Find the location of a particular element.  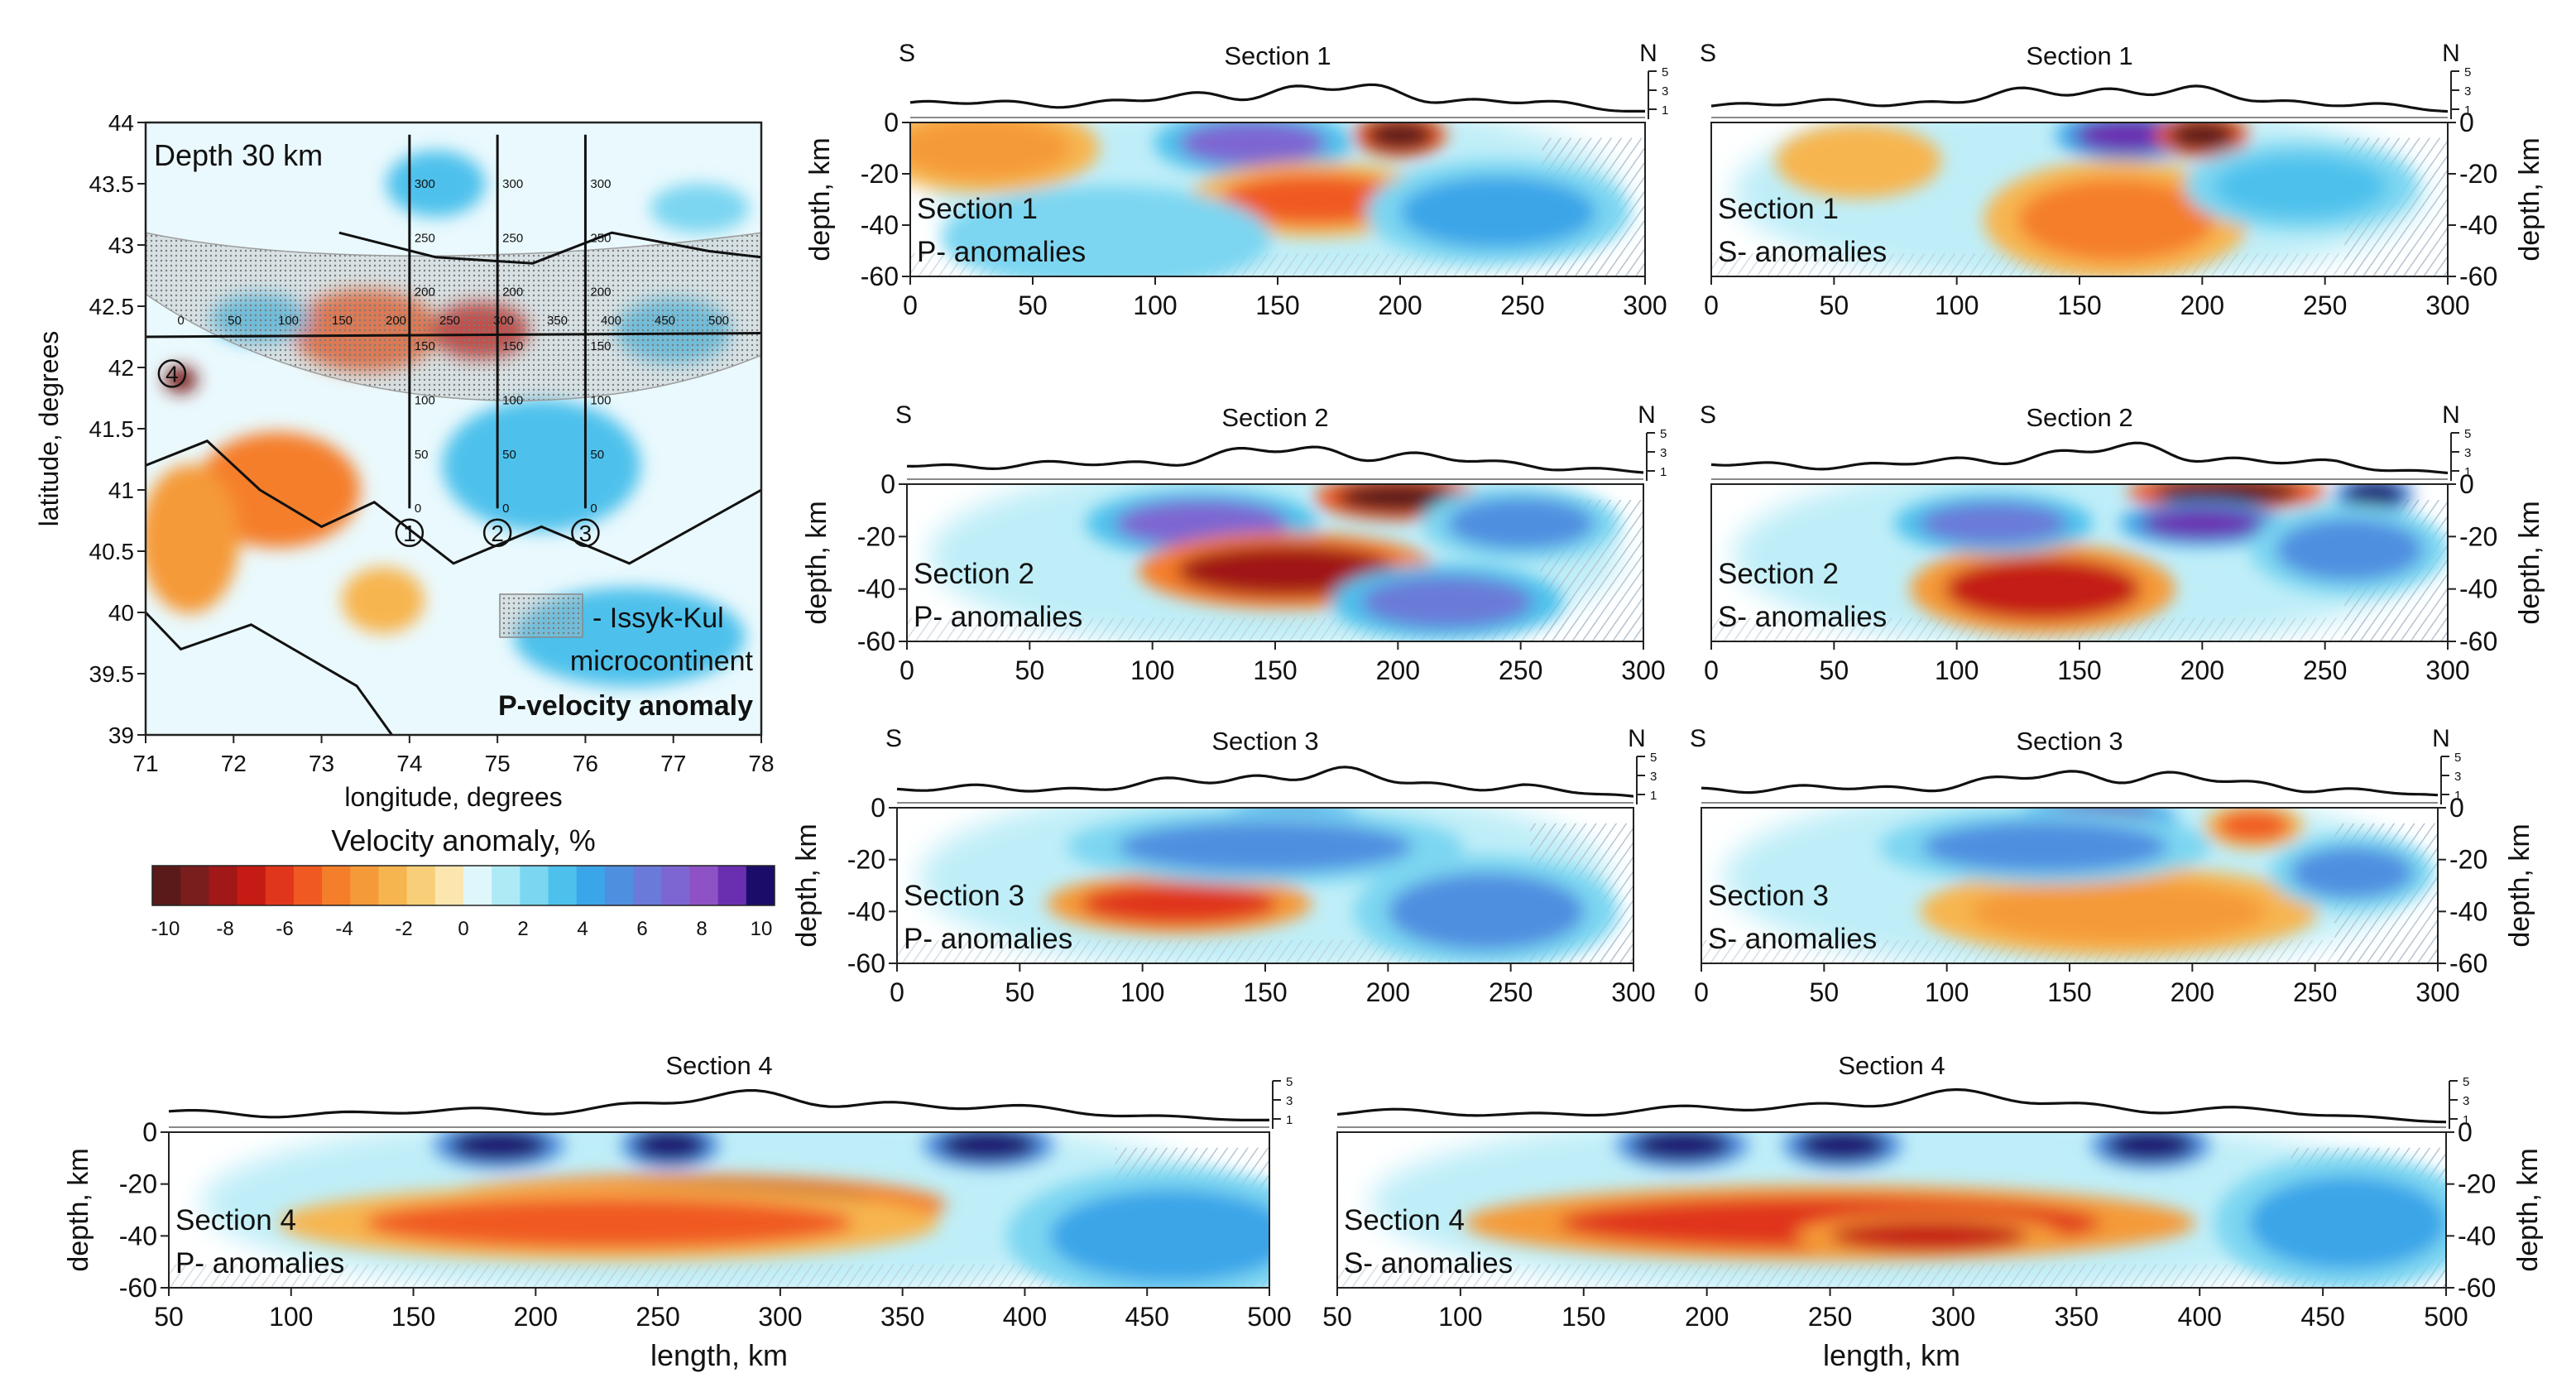

colorbar-tick-label: 2 is located at coordinates (522, 929).